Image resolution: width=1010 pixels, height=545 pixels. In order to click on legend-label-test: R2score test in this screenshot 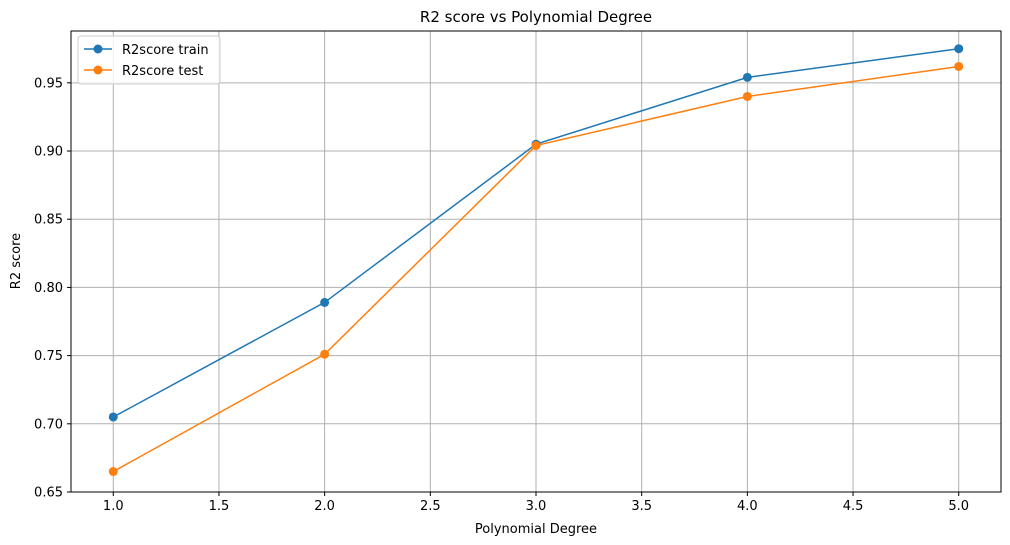, I will do `click(162, 71)`.